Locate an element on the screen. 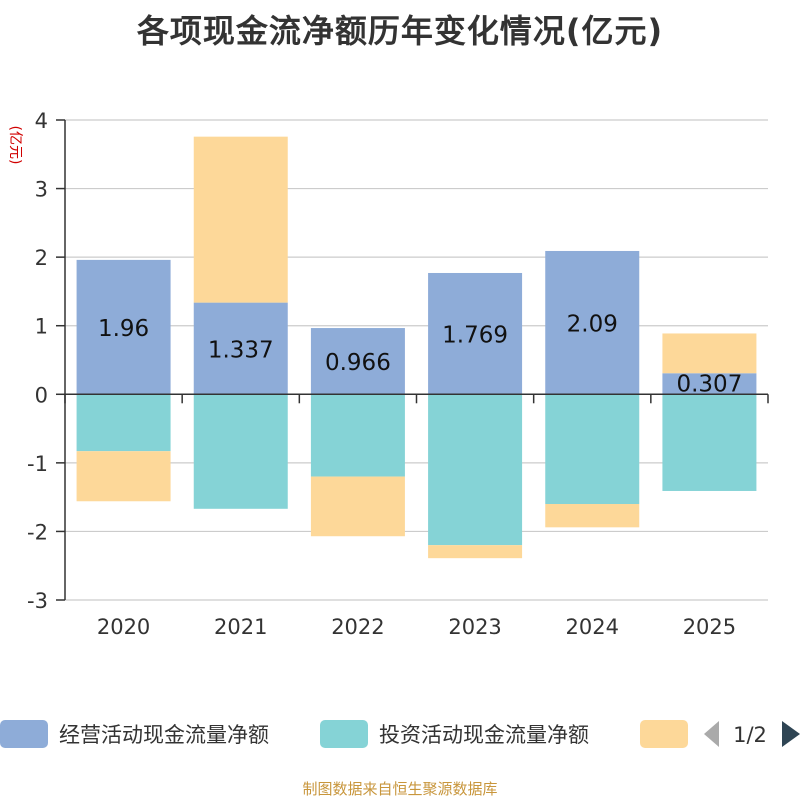 The width and height of the screenshot is (800, 800). legend: 经营活动现金流量净额 投资活动现金流量净额 1/2 is located at coordinates (400, 734).